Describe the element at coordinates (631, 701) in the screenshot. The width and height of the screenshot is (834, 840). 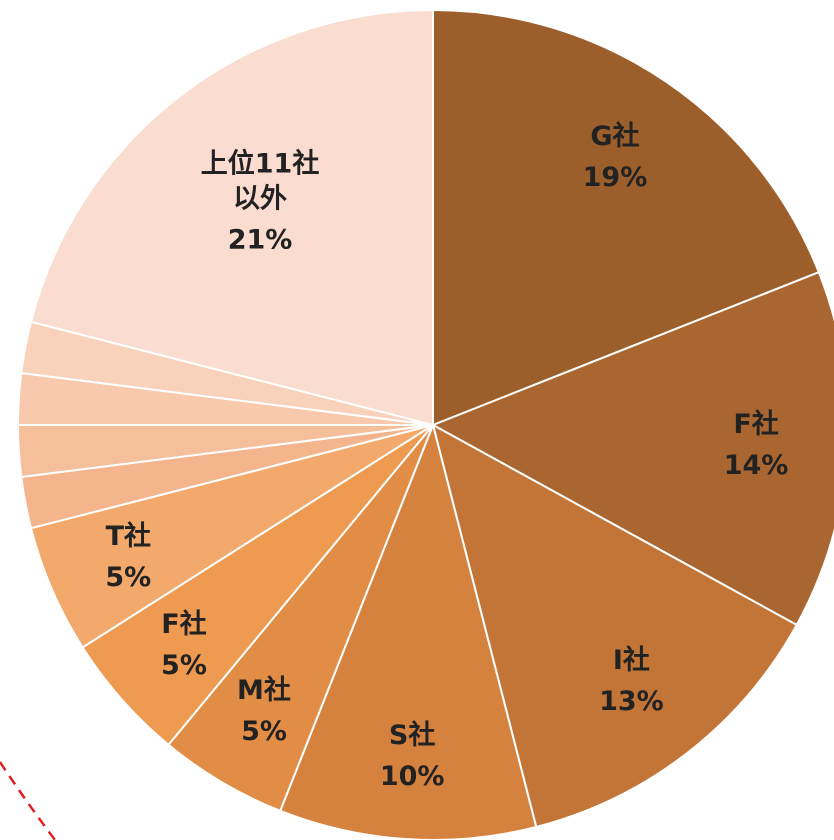
I see `slice-value: 13%` at that location.